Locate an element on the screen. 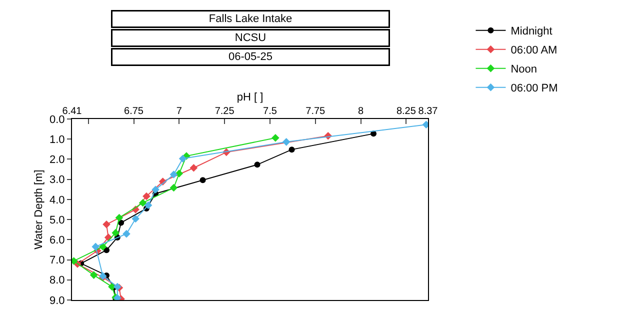 This screenshot has width=620, height=324. y-axis-title: Water Depth [m] is located at coordinates (39, 210).